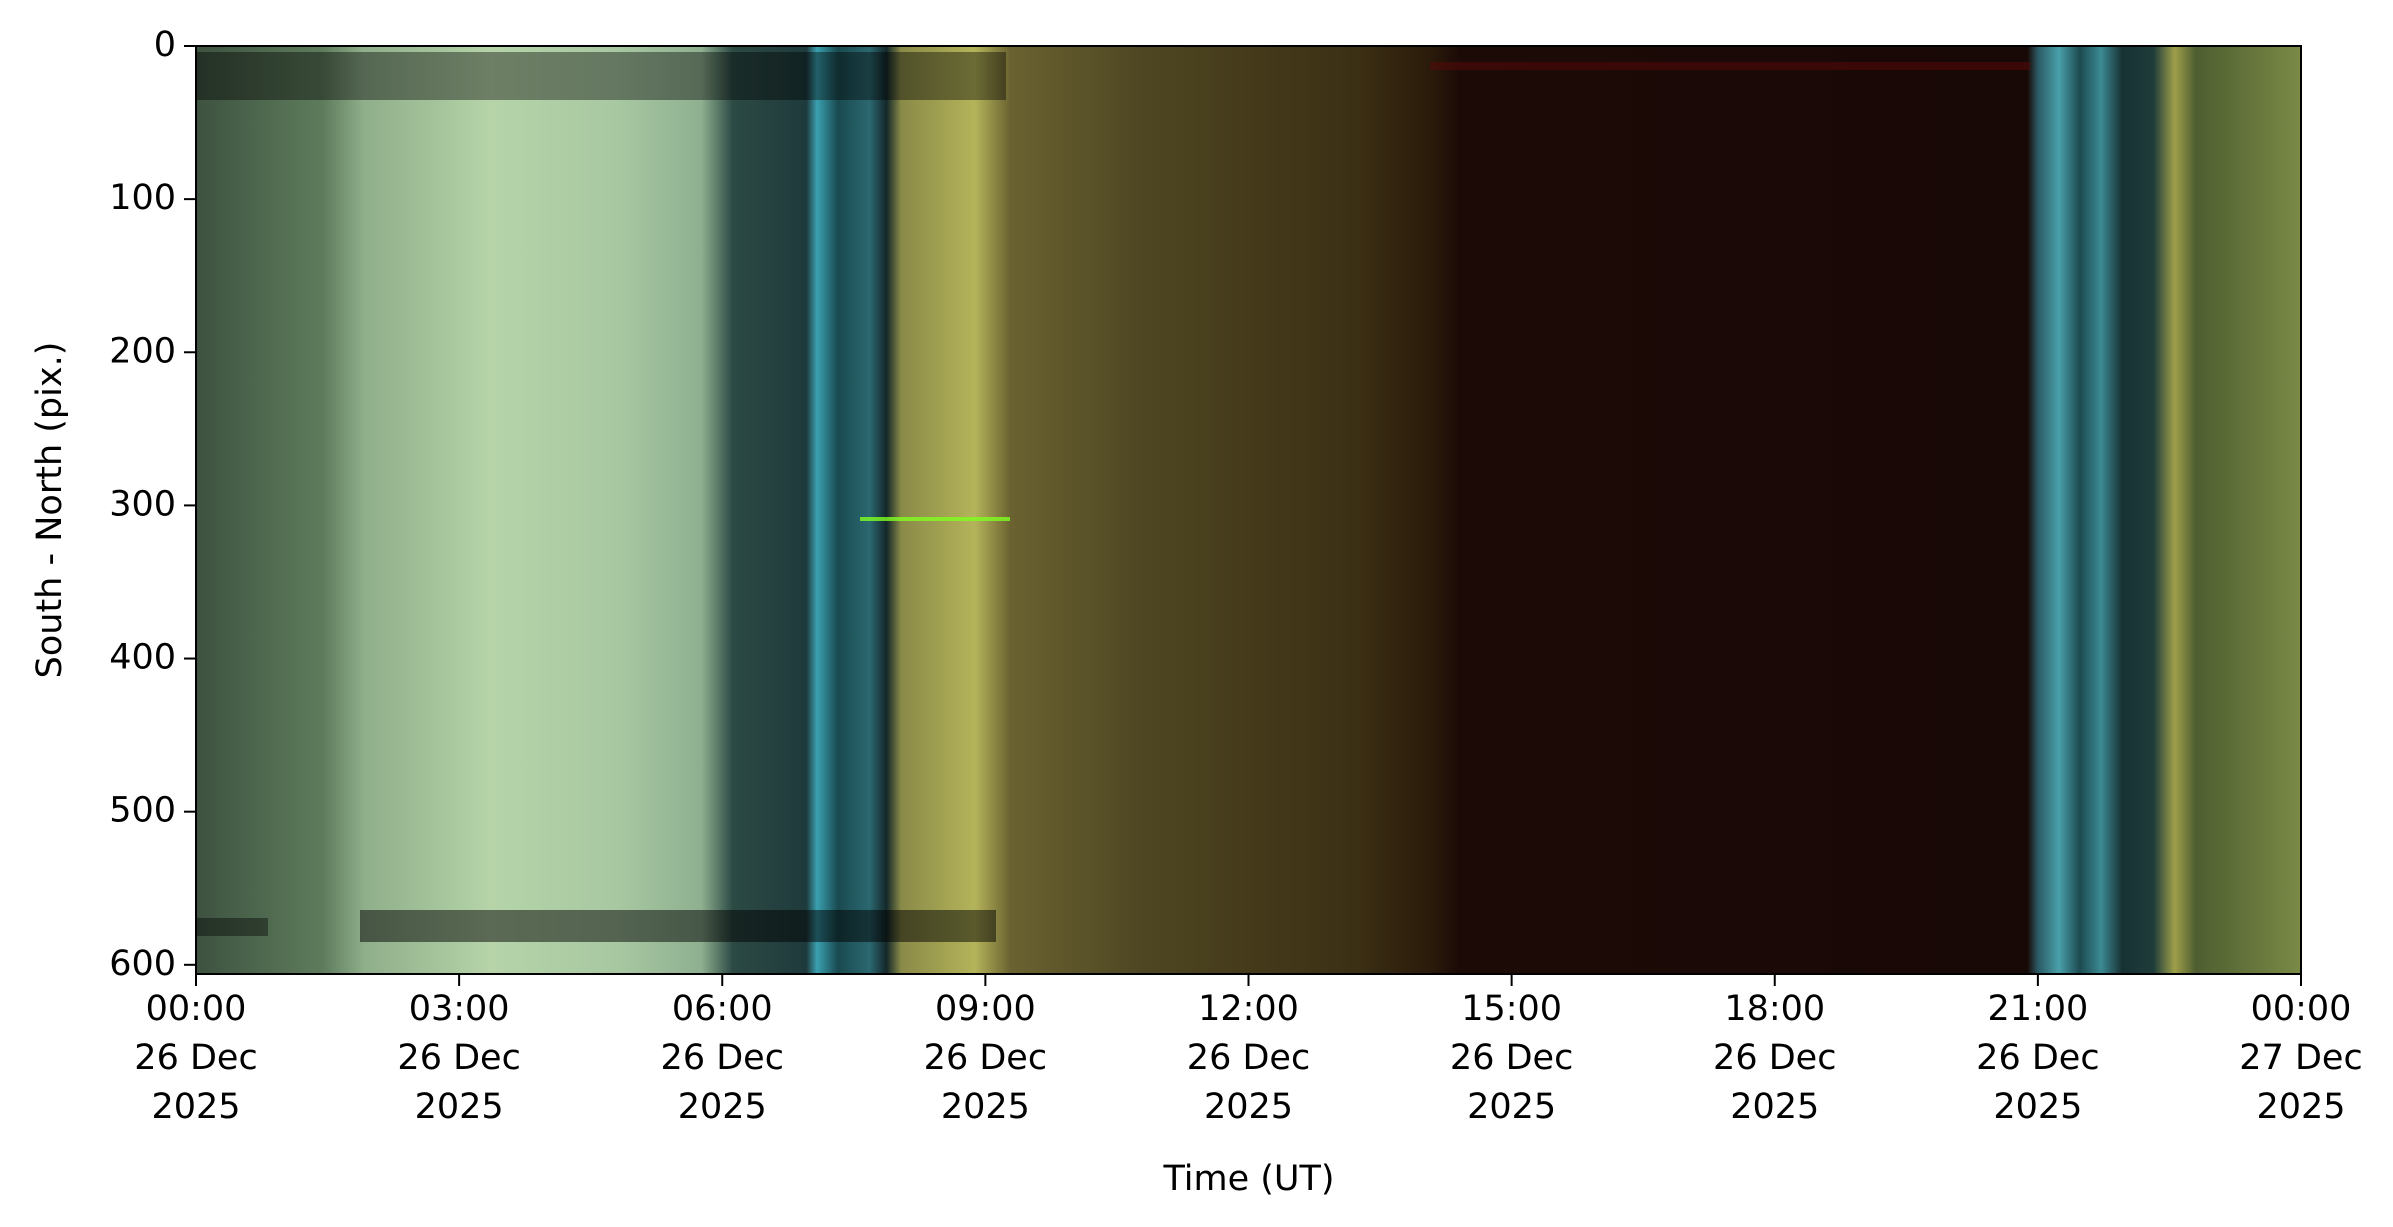  I want to click on x-tick-label: 21:00 26 Dec 2025, so click(2037, 1058).